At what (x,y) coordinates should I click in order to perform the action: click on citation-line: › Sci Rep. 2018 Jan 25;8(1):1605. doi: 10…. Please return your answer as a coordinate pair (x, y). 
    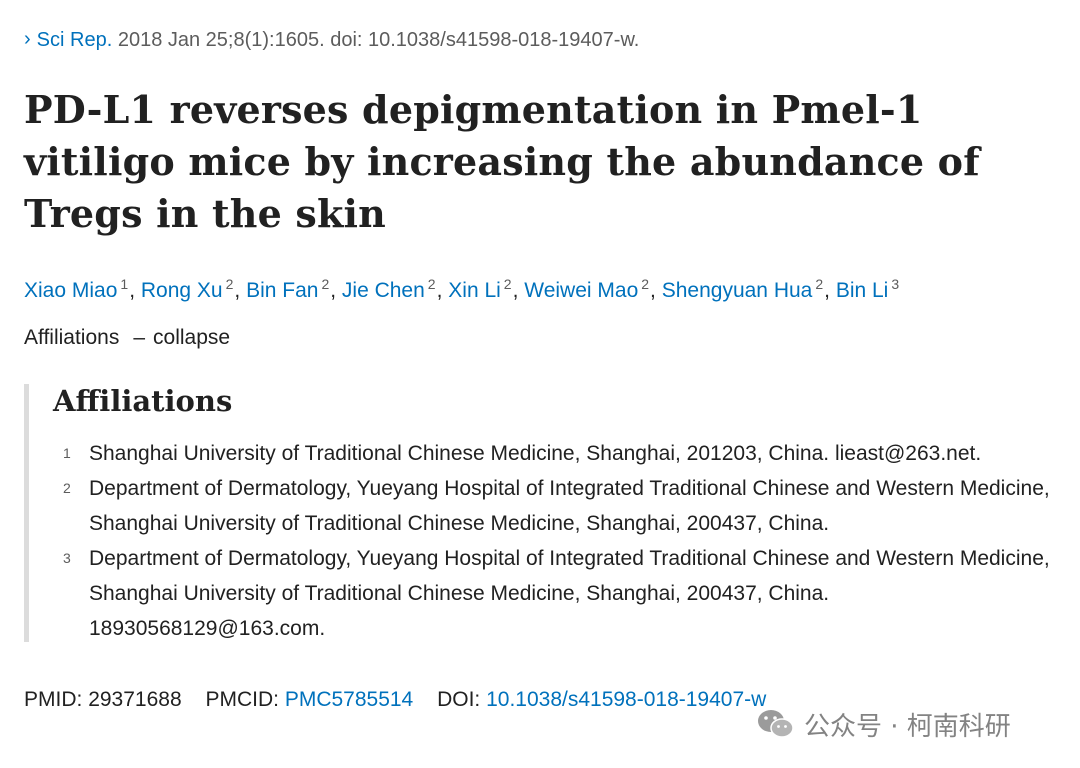
    Looking at the image, I should click on (331, 40).